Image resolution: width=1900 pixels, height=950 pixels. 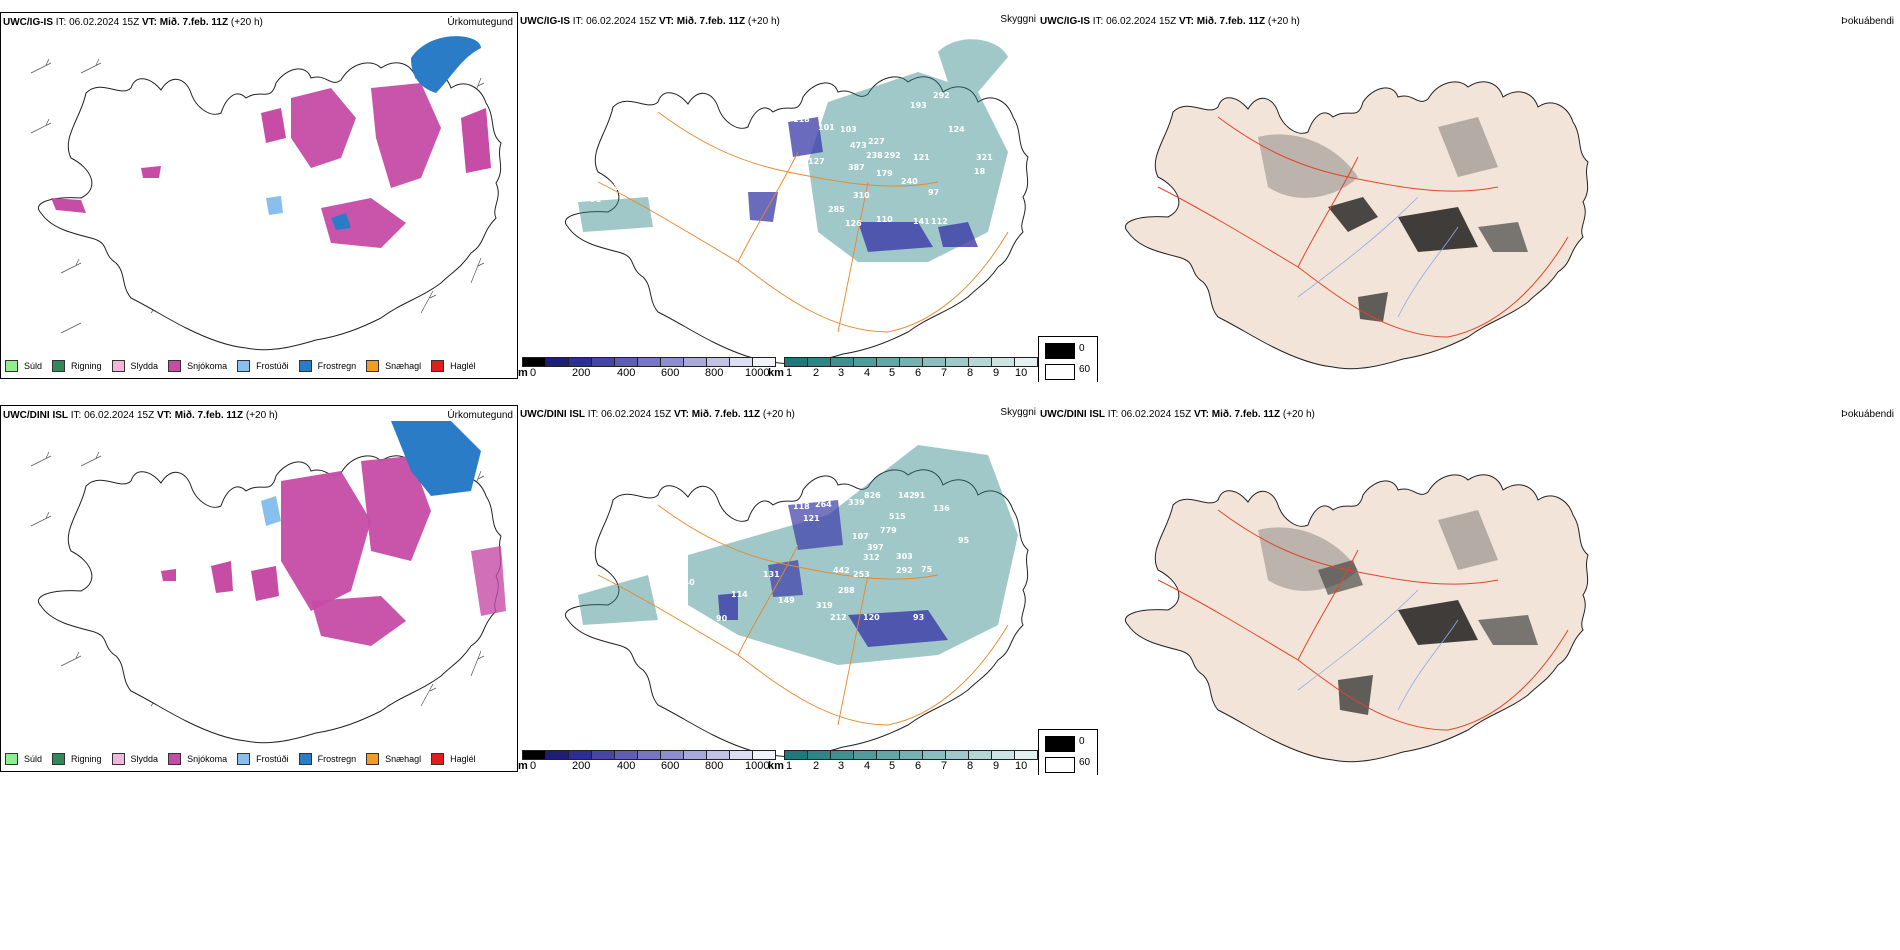 What do you see at coordinates (197, 759) in the screenshot?
I see `legend-item: Snjókoma` at bounding box center [197, 759].